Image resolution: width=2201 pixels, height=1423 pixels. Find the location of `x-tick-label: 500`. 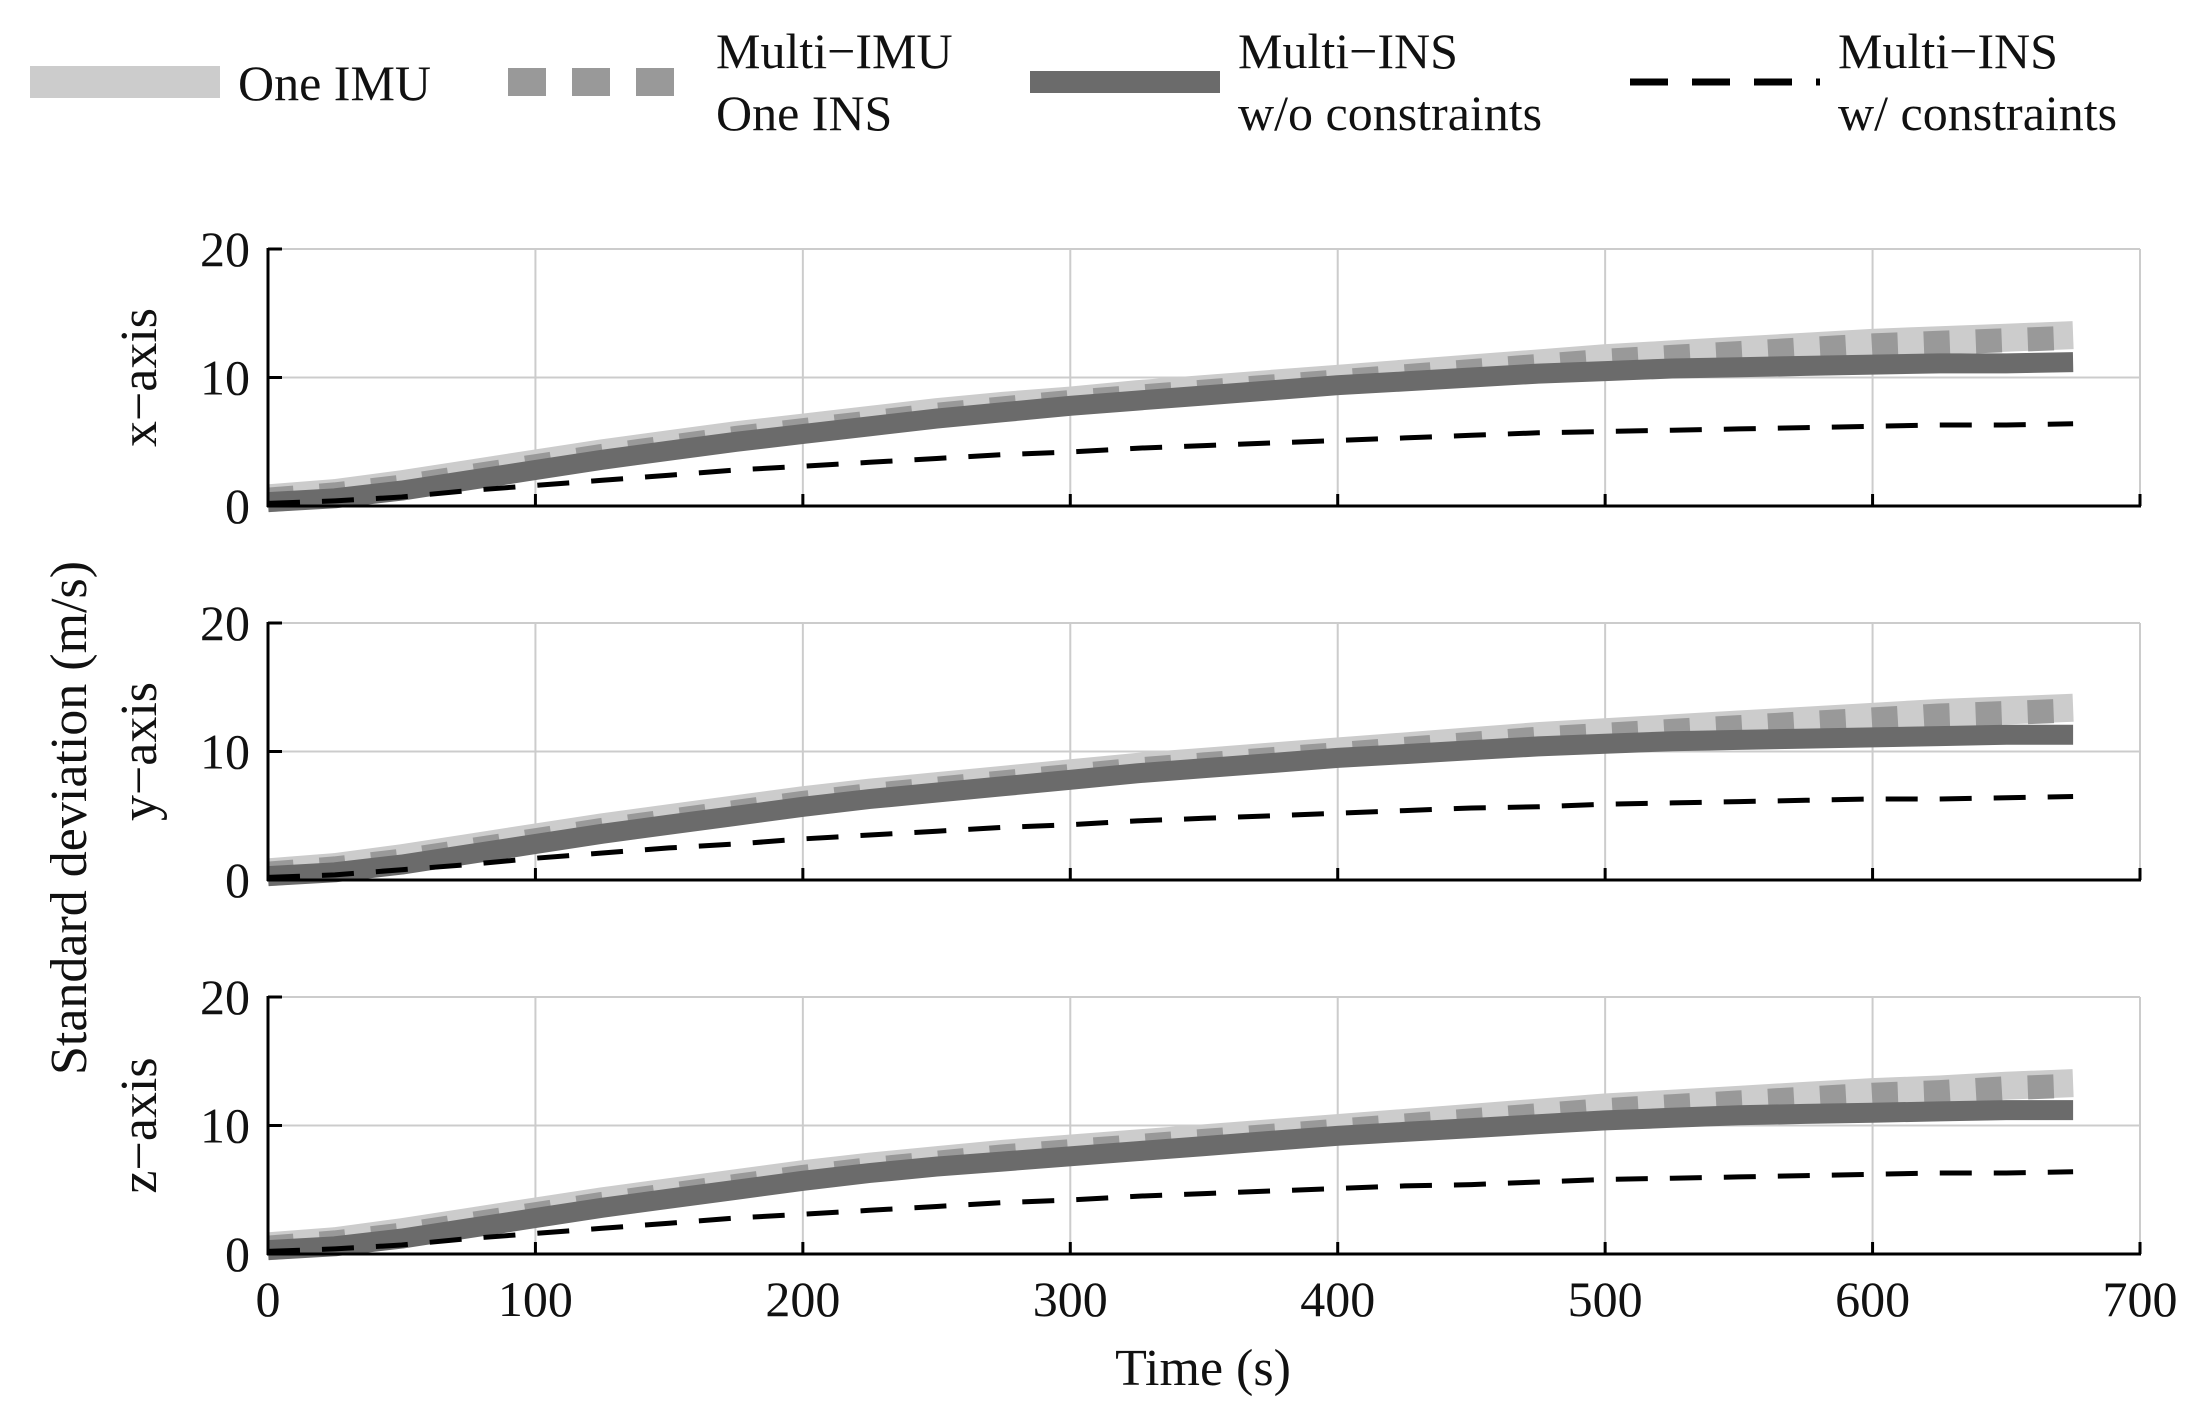

x-tick-label: 500 is located at coordinates (1605, 1299).